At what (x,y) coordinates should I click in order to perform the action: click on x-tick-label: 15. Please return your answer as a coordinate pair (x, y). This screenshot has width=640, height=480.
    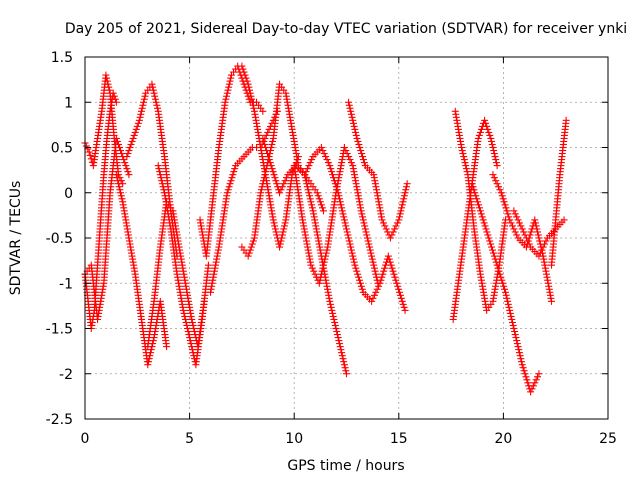
    Looking at the image, I should click on (399, 439).